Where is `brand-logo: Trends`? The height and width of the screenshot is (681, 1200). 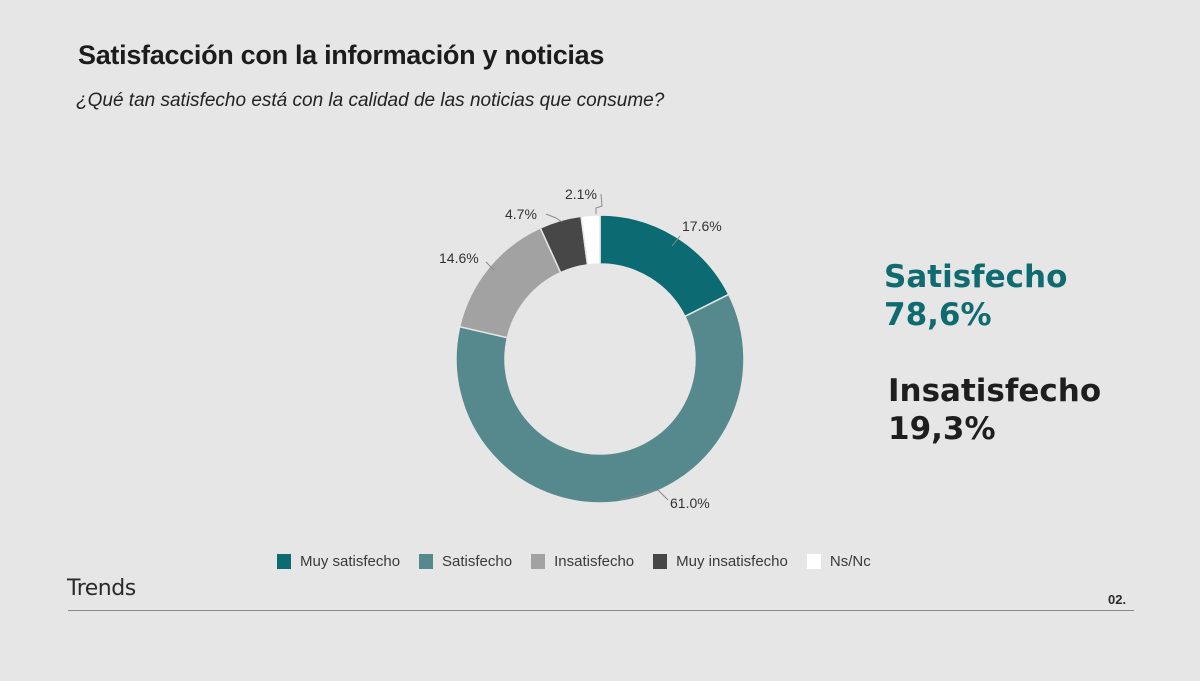 brand-logo: Trends is located at coordinates (101, 588).